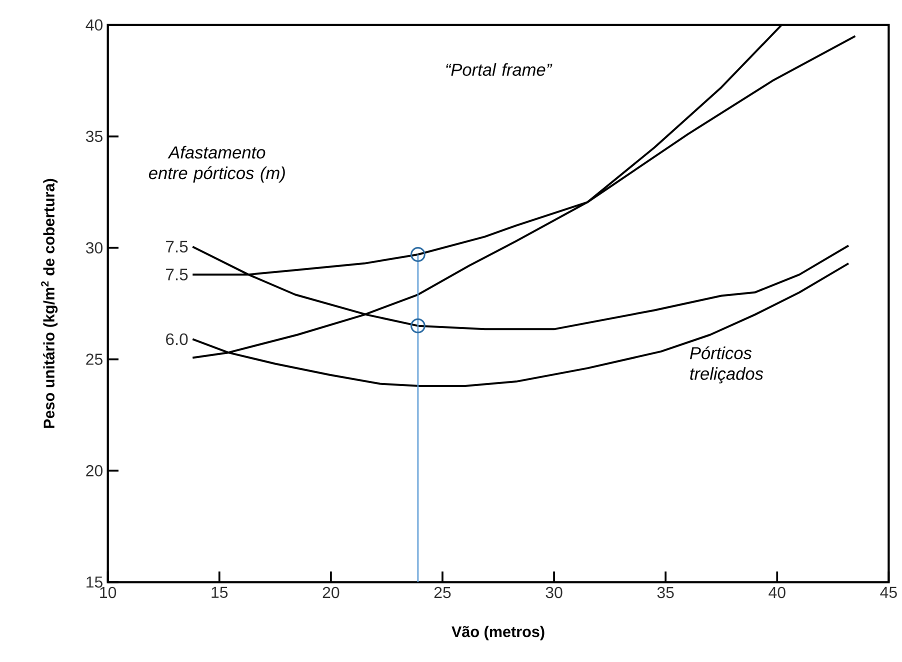 This screenshot has height=662, width=902. Describe the element at coordinates (108, 592) in the screenshot. I see `x-tick-label: 10` at that location.